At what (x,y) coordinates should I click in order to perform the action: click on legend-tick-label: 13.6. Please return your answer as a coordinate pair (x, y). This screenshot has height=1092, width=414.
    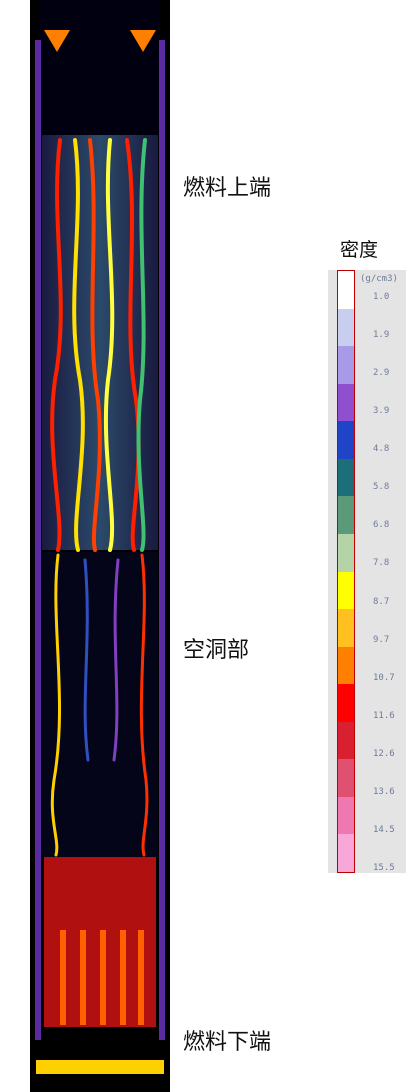
    Looking at the image, I should click on (384, 791).